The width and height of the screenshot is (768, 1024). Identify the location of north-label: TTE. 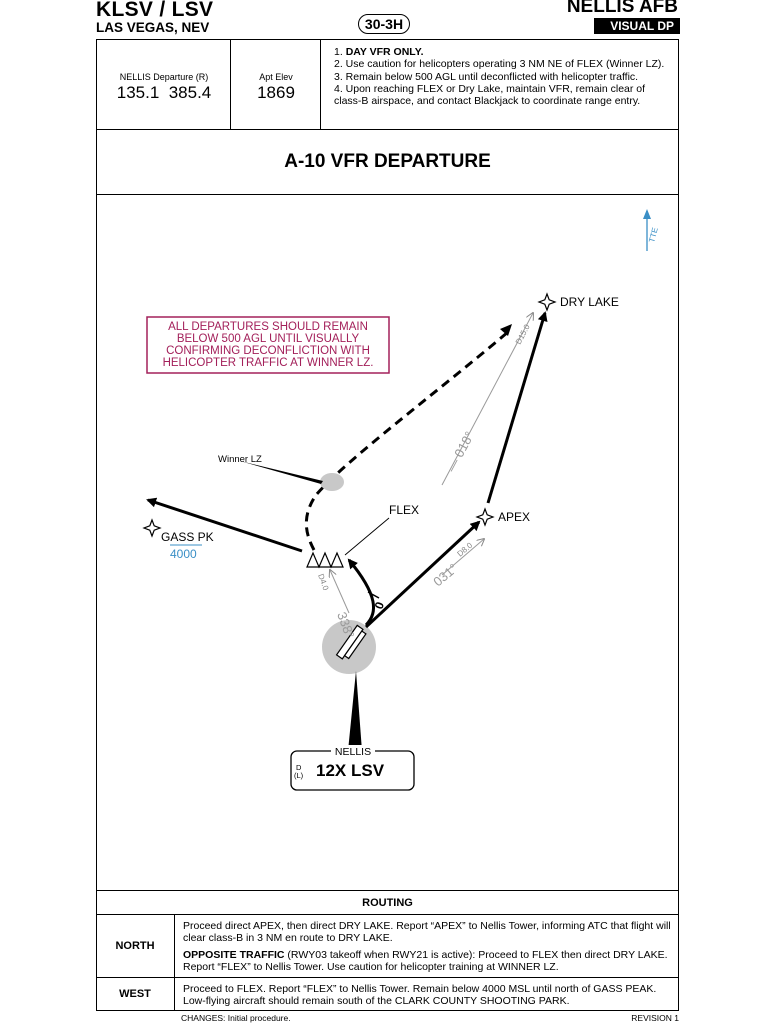
(653, 235).